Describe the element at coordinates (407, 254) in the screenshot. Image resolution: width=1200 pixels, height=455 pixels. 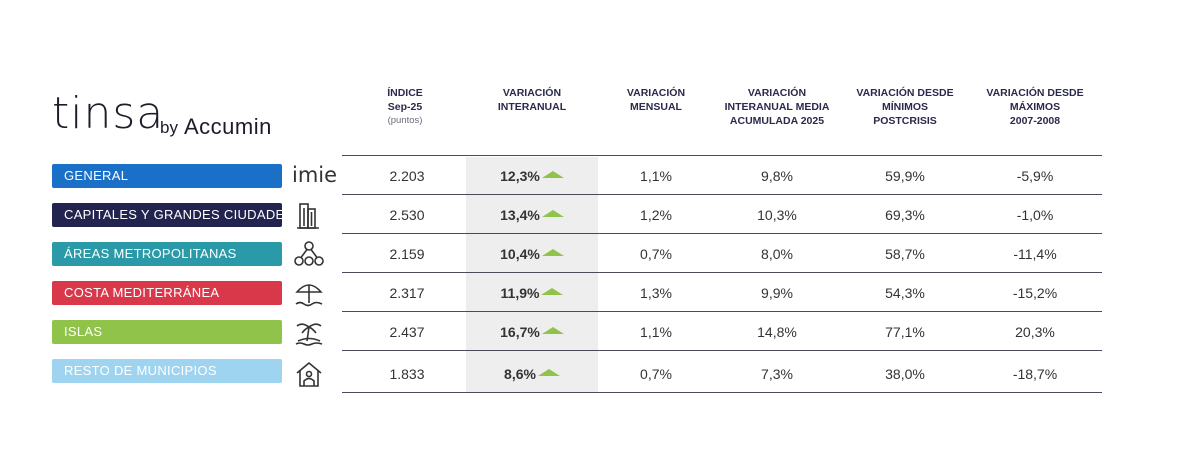
I see `cell-indice: 2.159` at that location.